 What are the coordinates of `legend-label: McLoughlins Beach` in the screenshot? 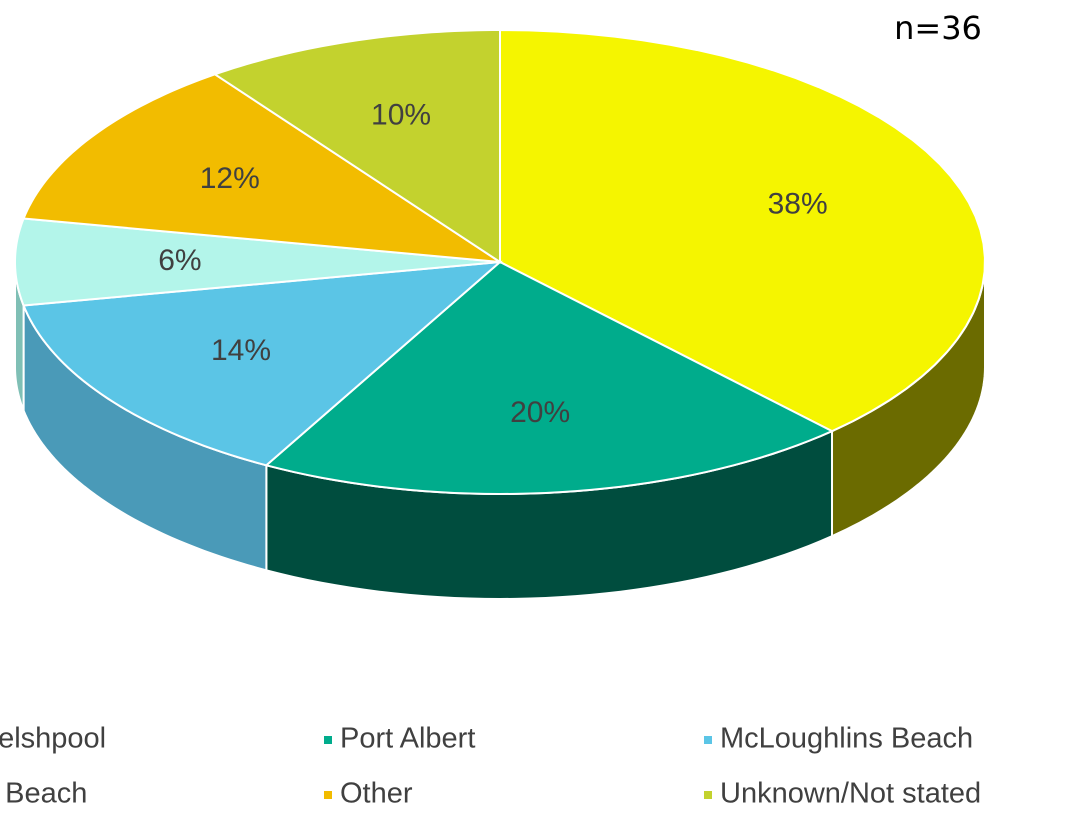 It's located at (846, 739).